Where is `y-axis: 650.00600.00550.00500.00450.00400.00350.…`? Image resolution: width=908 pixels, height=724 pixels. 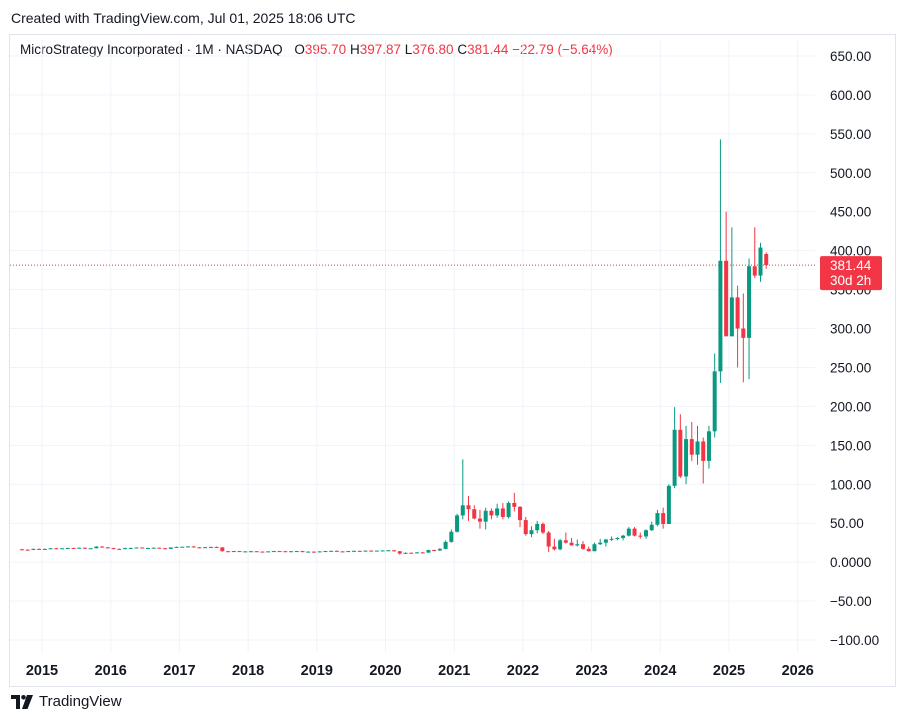
y-axis: 650.00600.00550.00500.00450.00400.00350.… is located at coordinates (854, 348).